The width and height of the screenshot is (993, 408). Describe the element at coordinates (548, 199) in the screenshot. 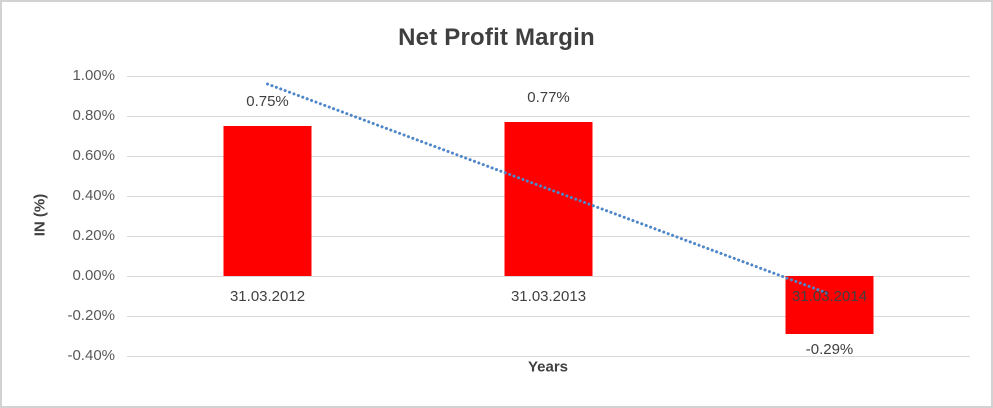

I see `bar-31.03.2013` at that location.